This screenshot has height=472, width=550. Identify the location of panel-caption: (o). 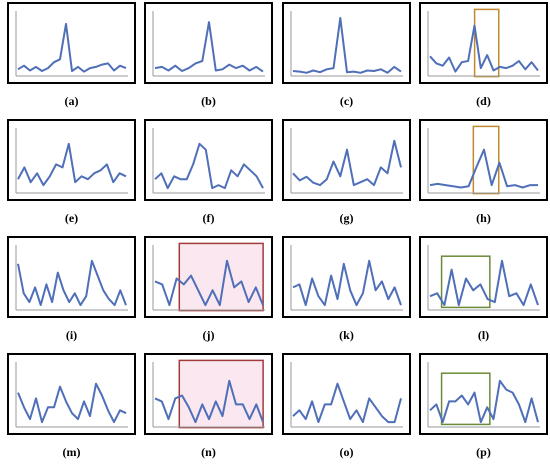
(347, 452).